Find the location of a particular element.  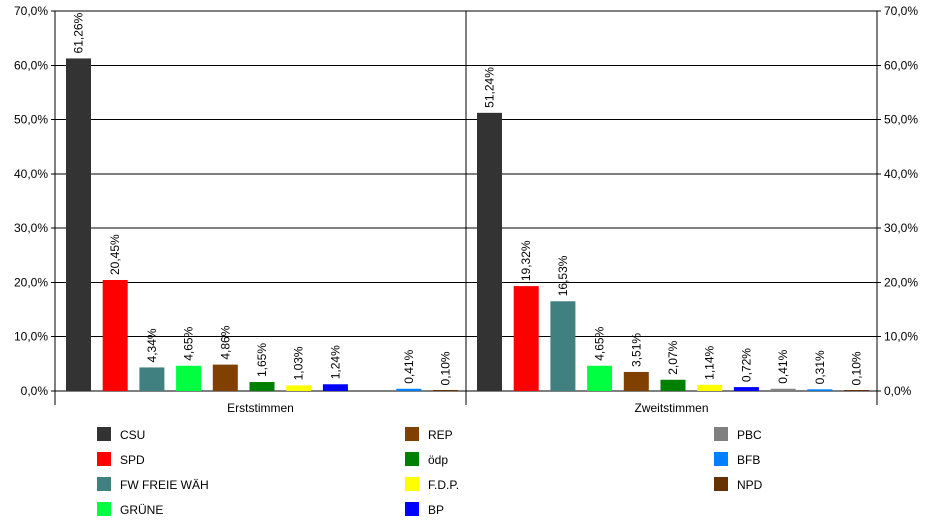

legend-label: BP is located at coordinates (436, 510).